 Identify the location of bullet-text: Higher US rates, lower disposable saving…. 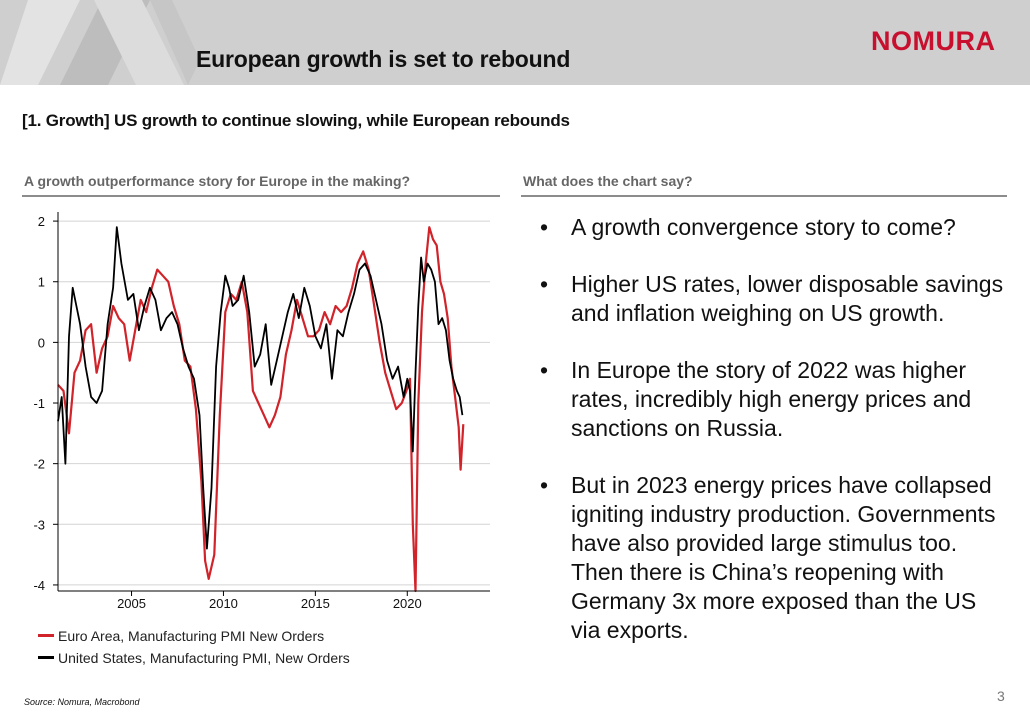
(787, 298).